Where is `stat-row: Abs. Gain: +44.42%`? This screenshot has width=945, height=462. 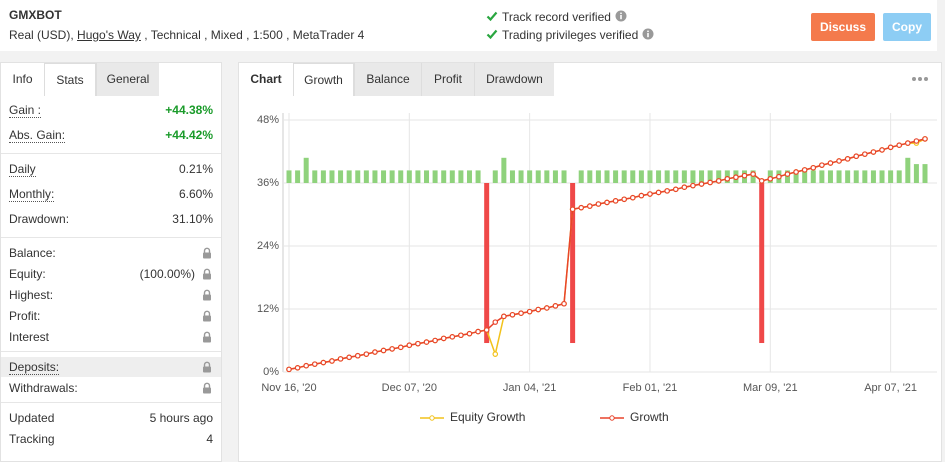
stat-row: Abs. Gain: +44.42% is located at coordinates (111, 135).